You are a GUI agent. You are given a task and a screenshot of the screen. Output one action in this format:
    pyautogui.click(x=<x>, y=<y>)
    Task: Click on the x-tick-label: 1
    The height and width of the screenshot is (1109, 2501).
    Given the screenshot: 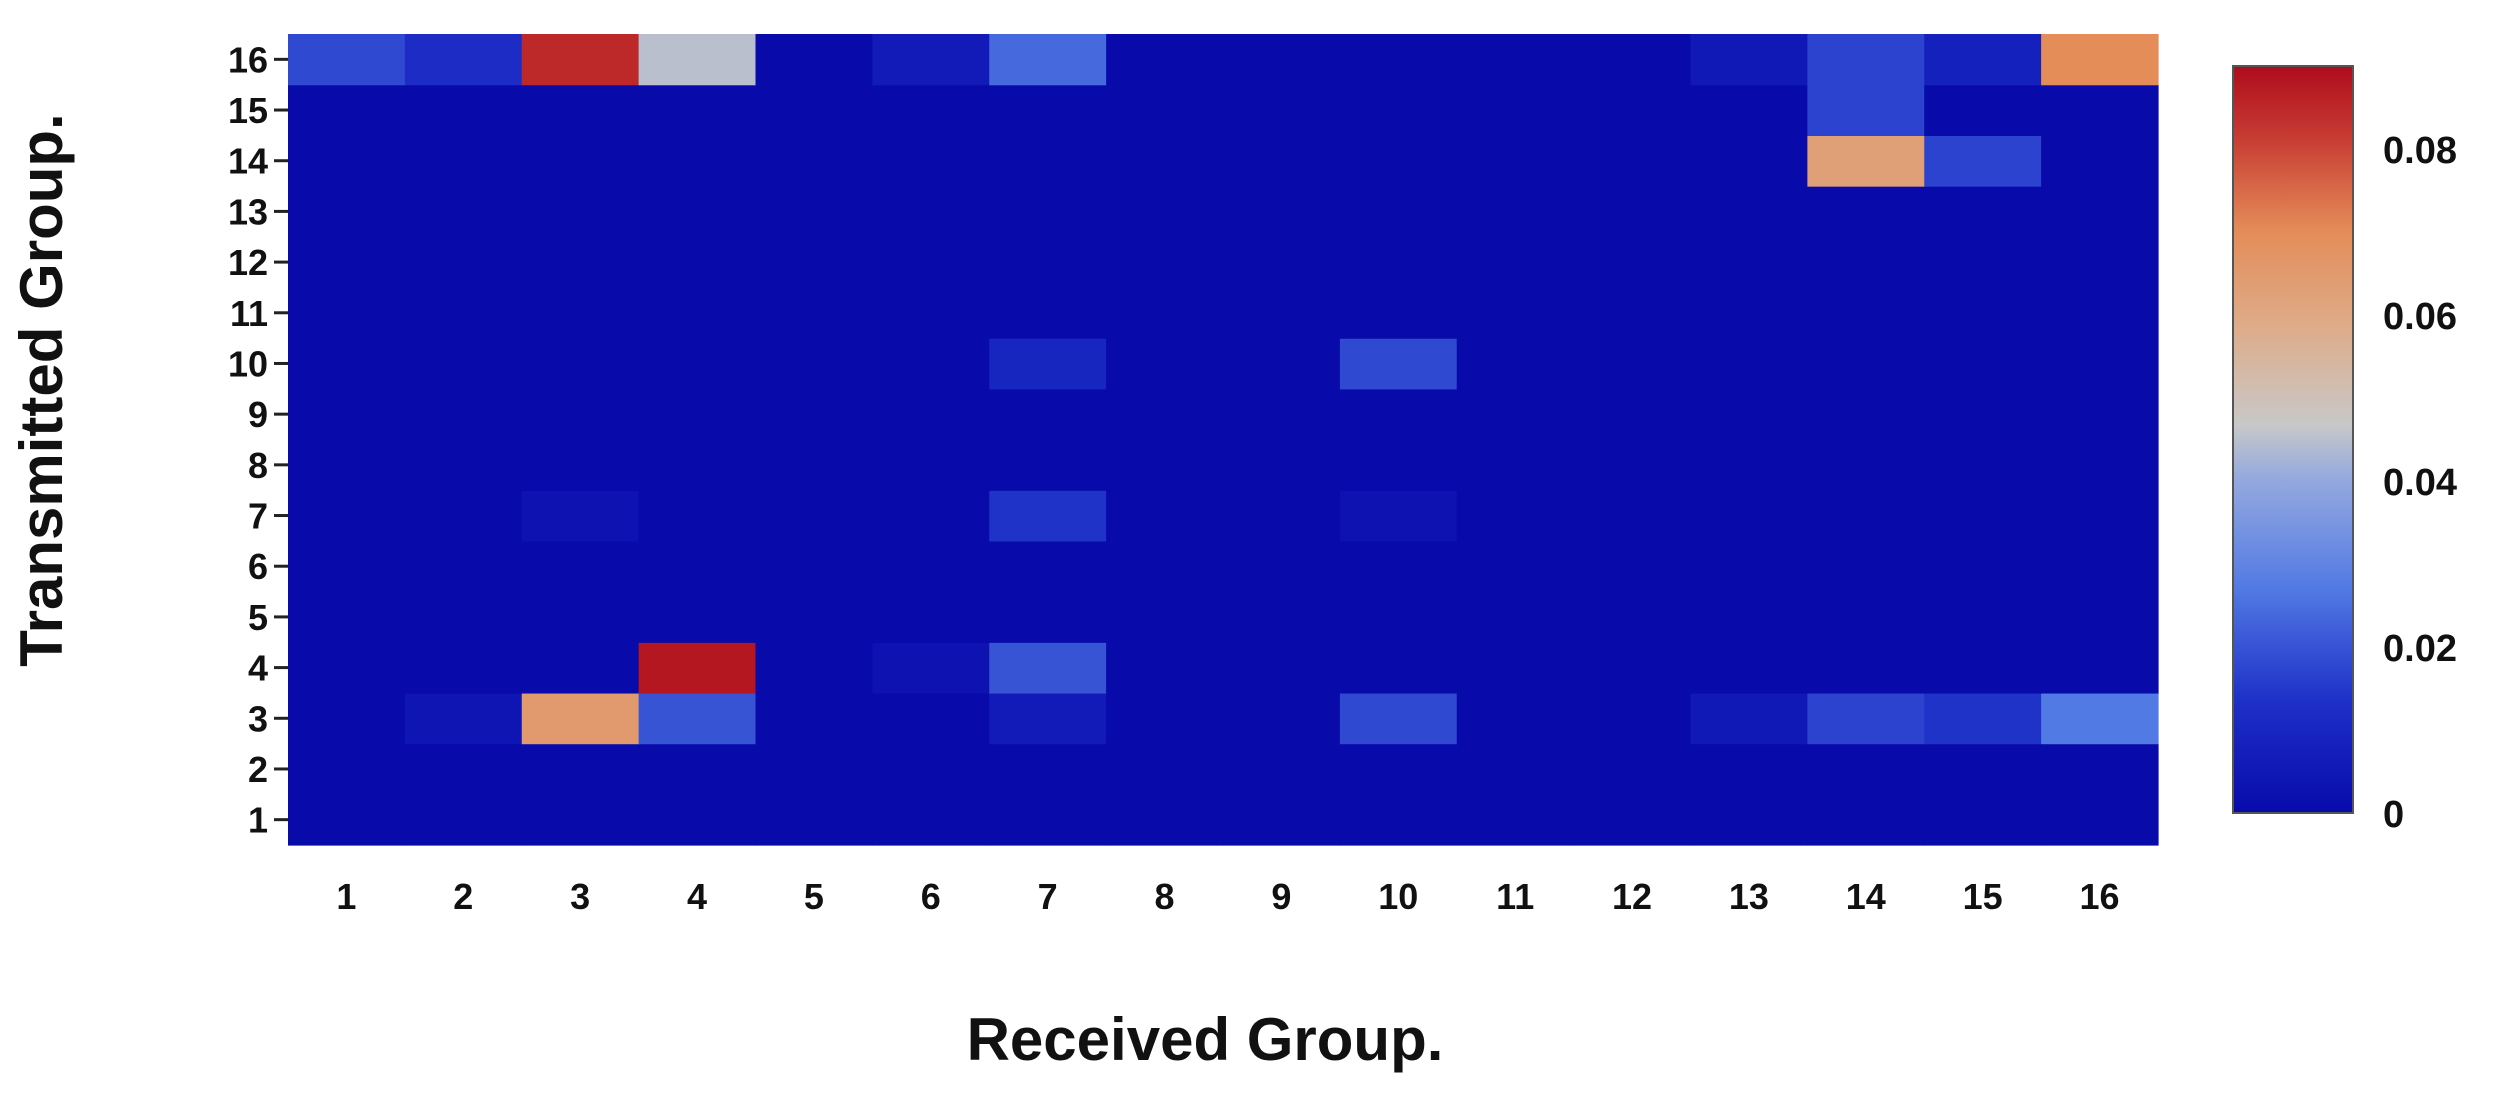 What is the action you would take?
    pyautogui.click(x=346, y=896)
    